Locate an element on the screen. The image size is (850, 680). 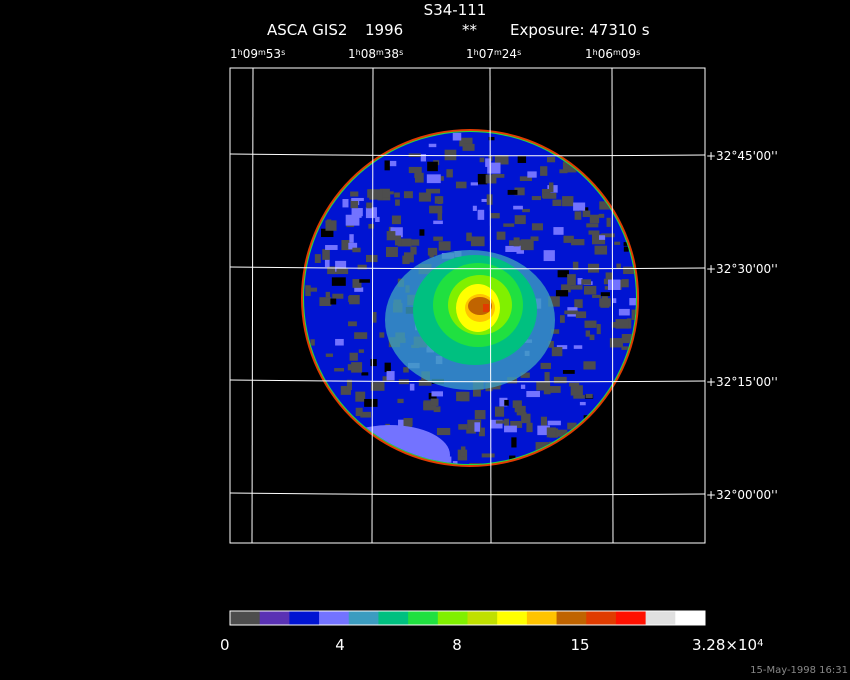
value: 38 is located at coordinates (391, 54).